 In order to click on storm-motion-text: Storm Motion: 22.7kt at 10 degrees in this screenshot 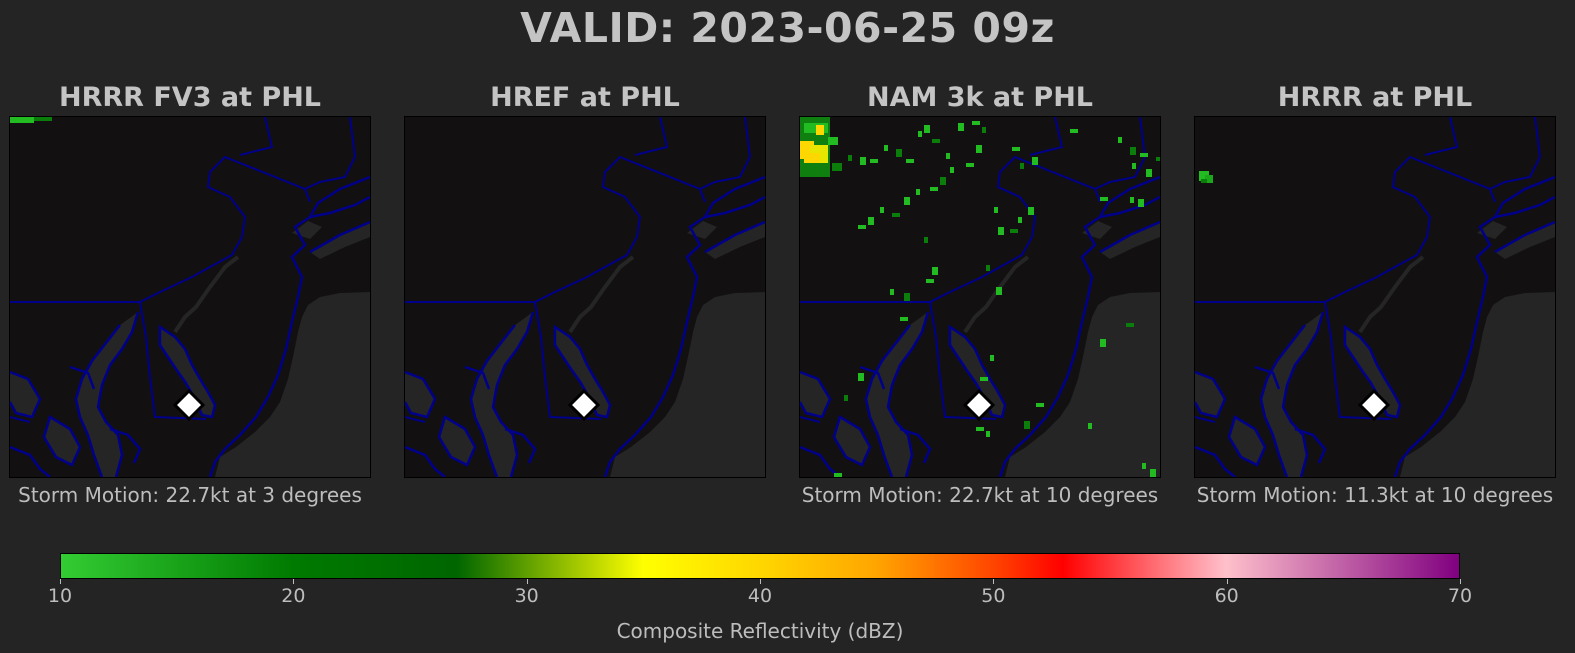, I will do `click(980, 495)`.